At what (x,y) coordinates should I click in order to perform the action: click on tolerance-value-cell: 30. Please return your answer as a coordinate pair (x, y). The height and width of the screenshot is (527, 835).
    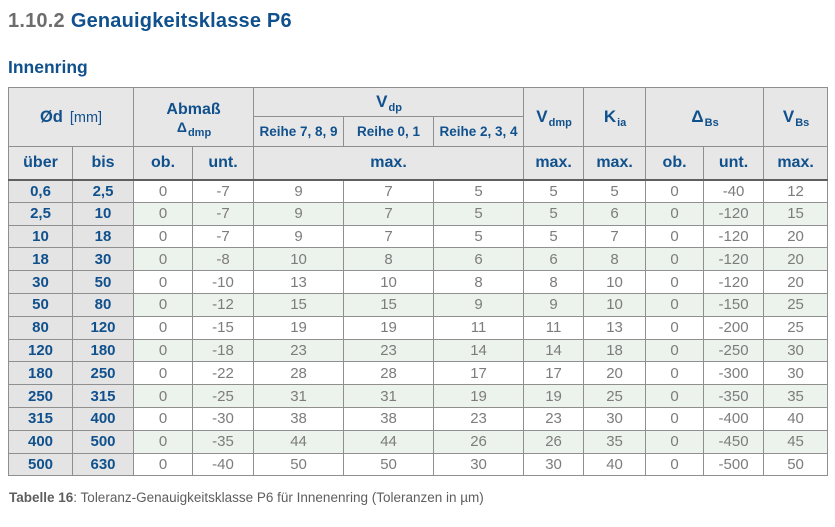
    Looking at the image, I should click on (615, 418).